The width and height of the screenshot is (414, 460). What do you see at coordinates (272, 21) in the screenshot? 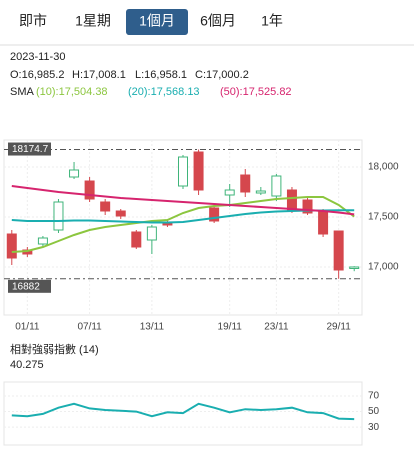
I see `tab: 1年` at bounding box center [272, 21].